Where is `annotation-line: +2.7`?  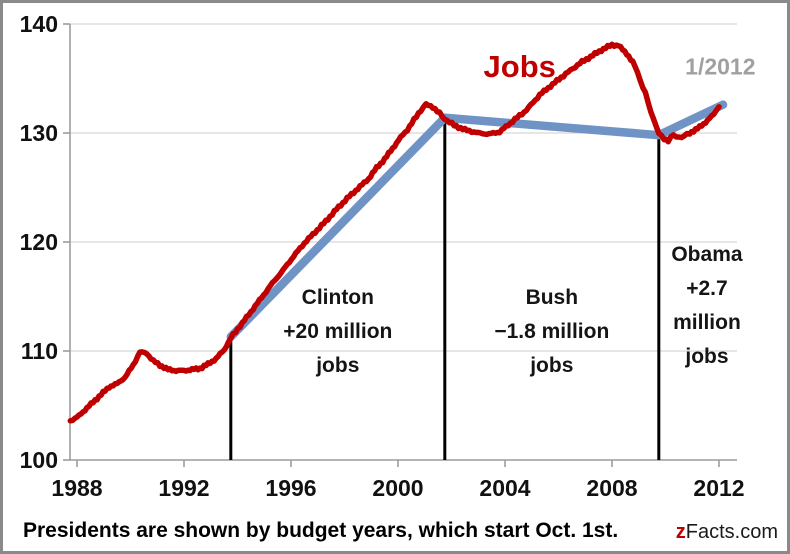 annotation-line: +2.7 is located at coordinates (707, 288).